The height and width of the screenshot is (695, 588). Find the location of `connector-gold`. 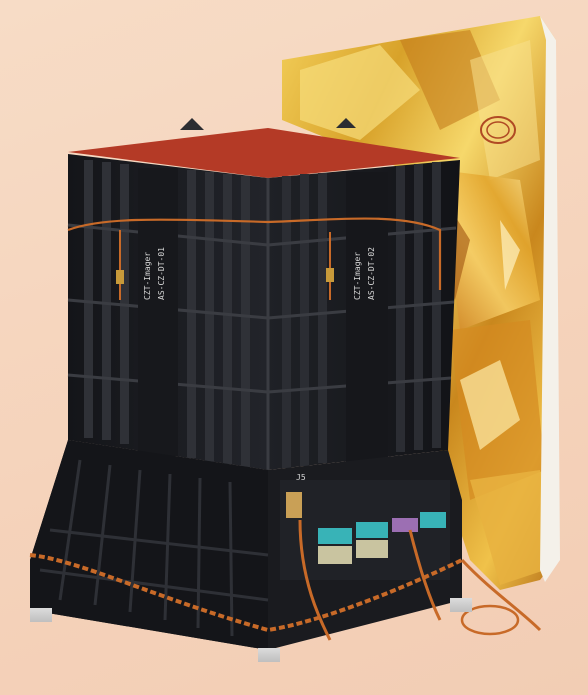

connector-gold is located at coordinates (294, 505).